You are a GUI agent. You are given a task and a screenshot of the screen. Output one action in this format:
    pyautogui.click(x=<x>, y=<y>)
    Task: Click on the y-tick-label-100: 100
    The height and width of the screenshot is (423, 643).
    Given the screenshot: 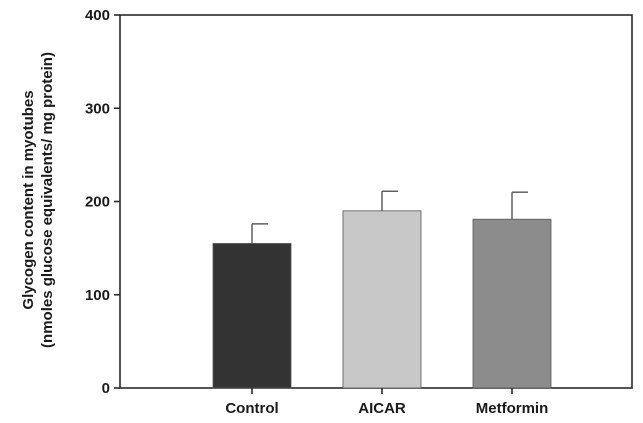 What is the action you would take?
    pyautogui.click(x=97, y=295)
    